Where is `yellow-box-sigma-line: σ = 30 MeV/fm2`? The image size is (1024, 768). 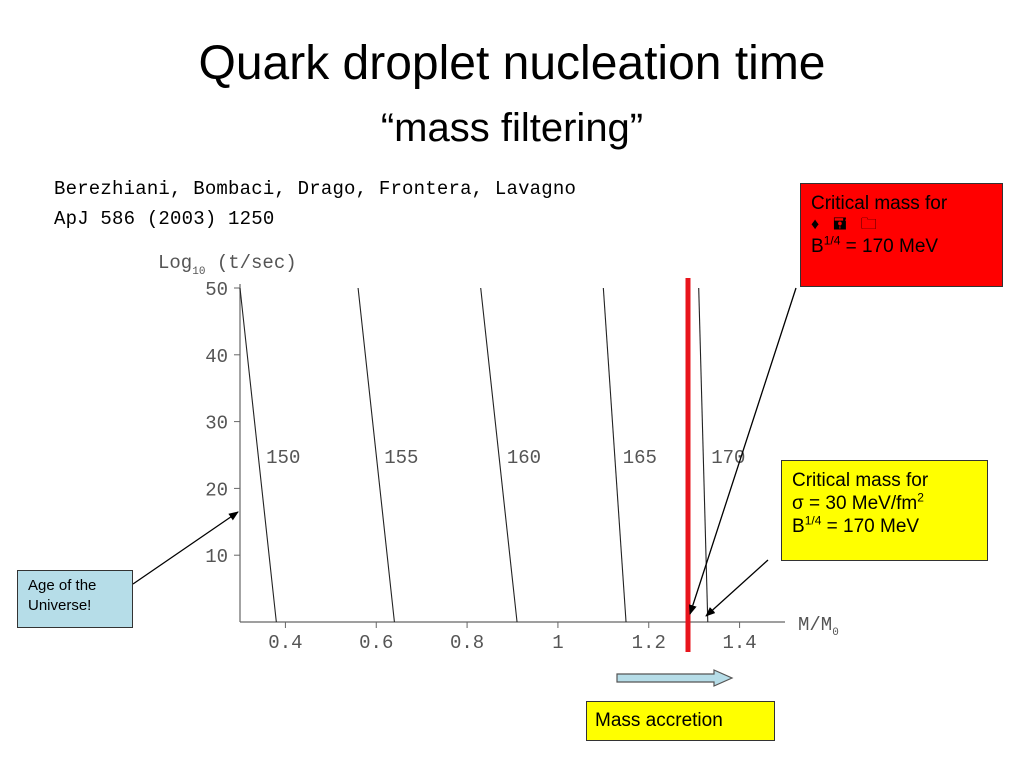 yellow-box-sigma-line: σ = 30 MeV/fm2 is located at coordinates (858, 502).